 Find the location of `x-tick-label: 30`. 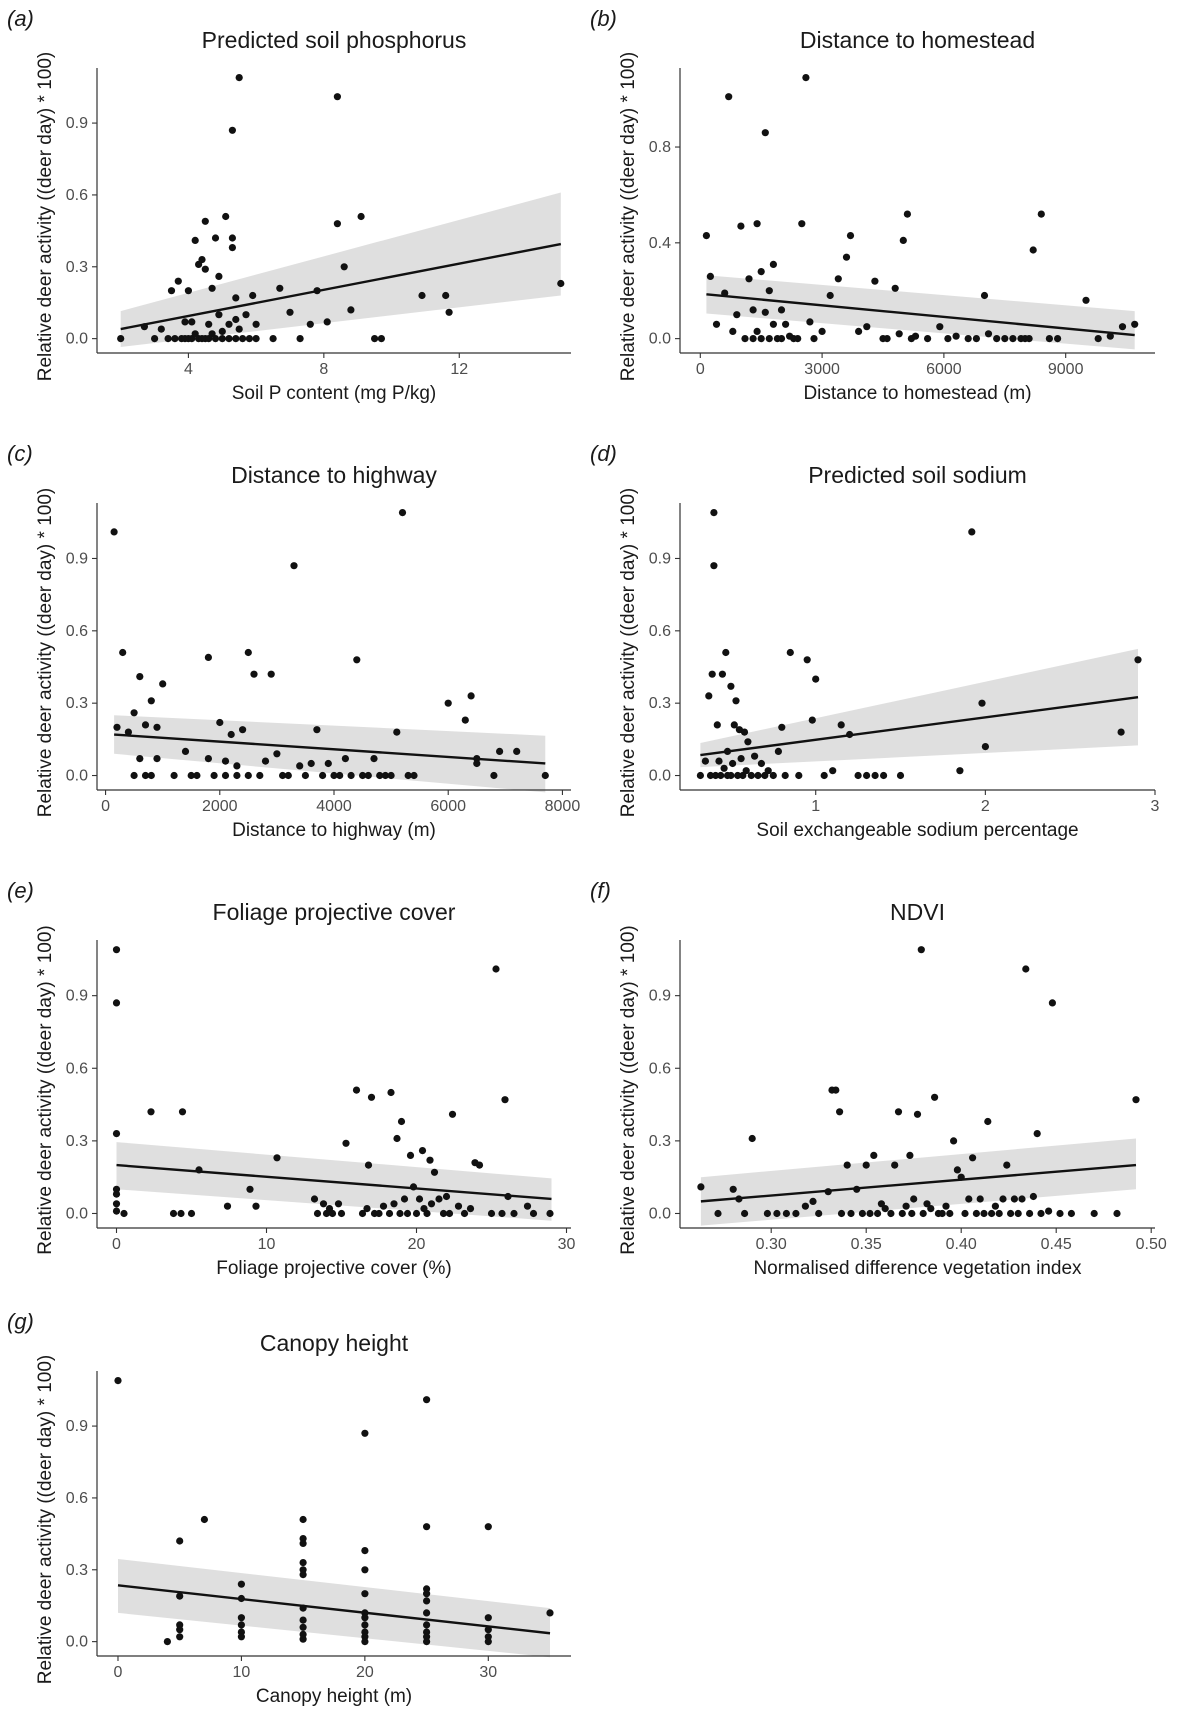

x-tick-label: 30 is located at coordinates (488, 1672).